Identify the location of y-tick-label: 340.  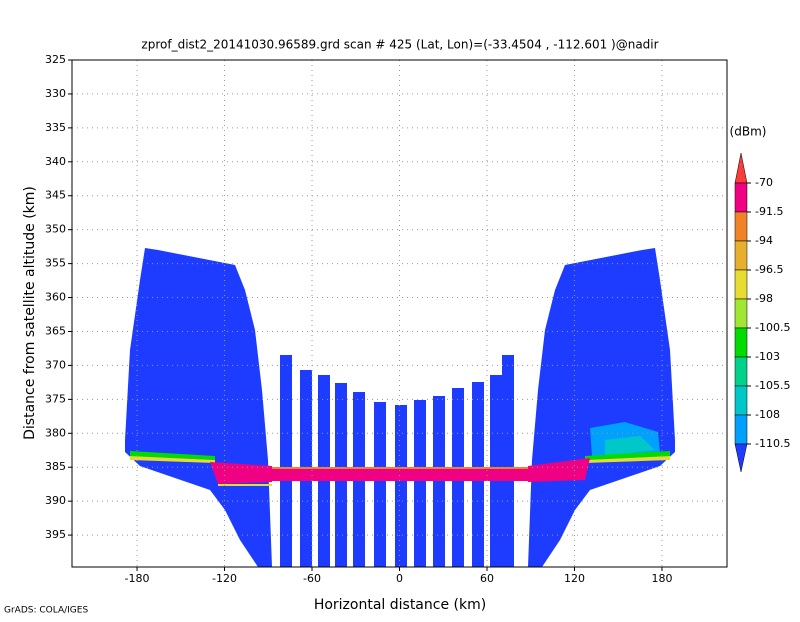
(55, 161).